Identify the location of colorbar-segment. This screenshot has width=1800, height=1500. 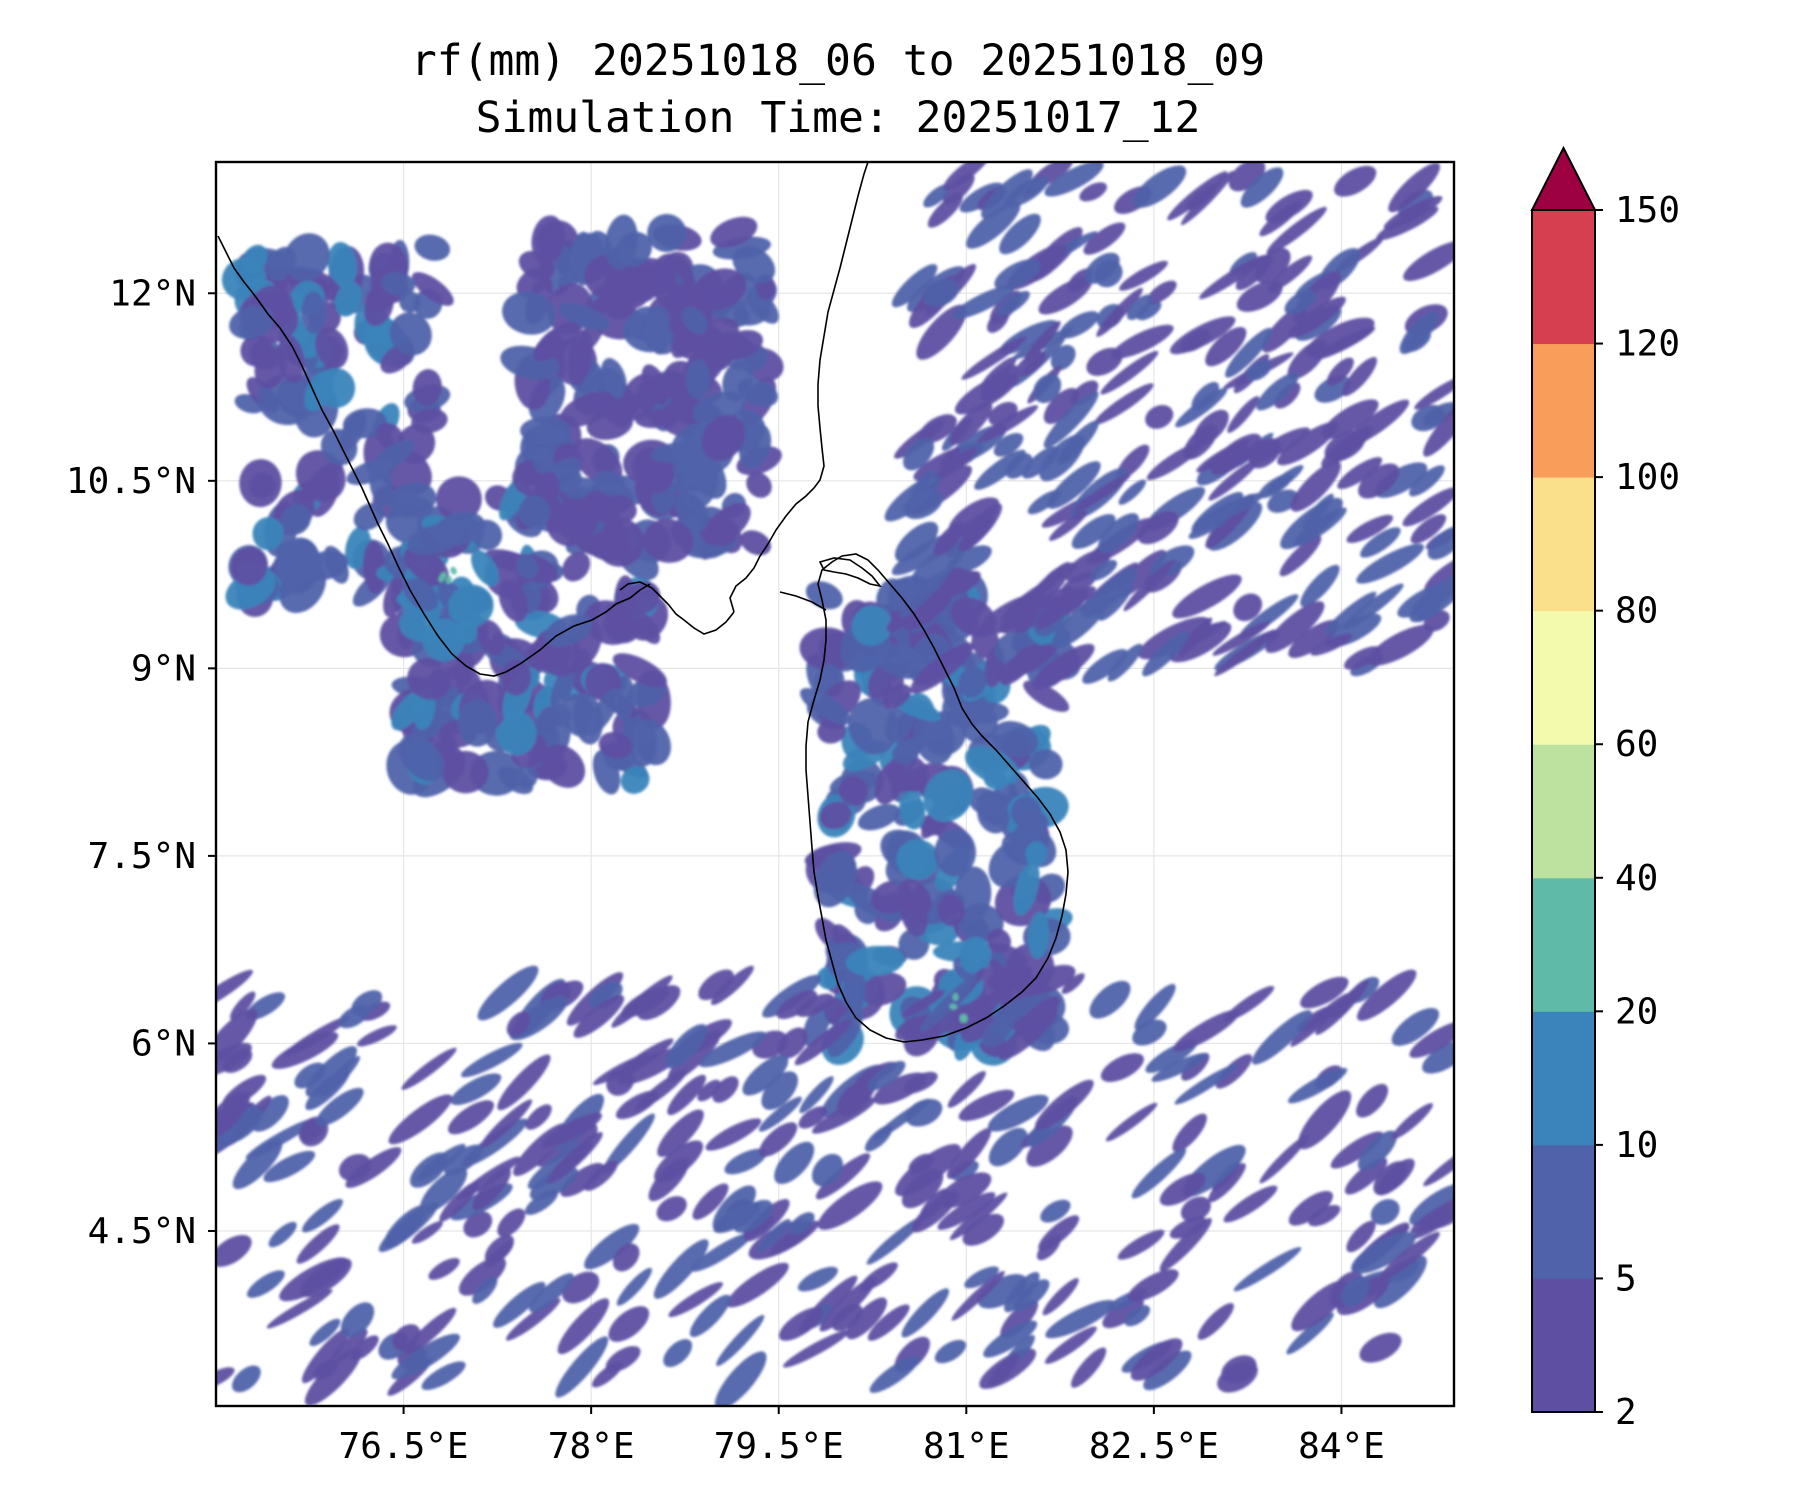
(1563, 811).